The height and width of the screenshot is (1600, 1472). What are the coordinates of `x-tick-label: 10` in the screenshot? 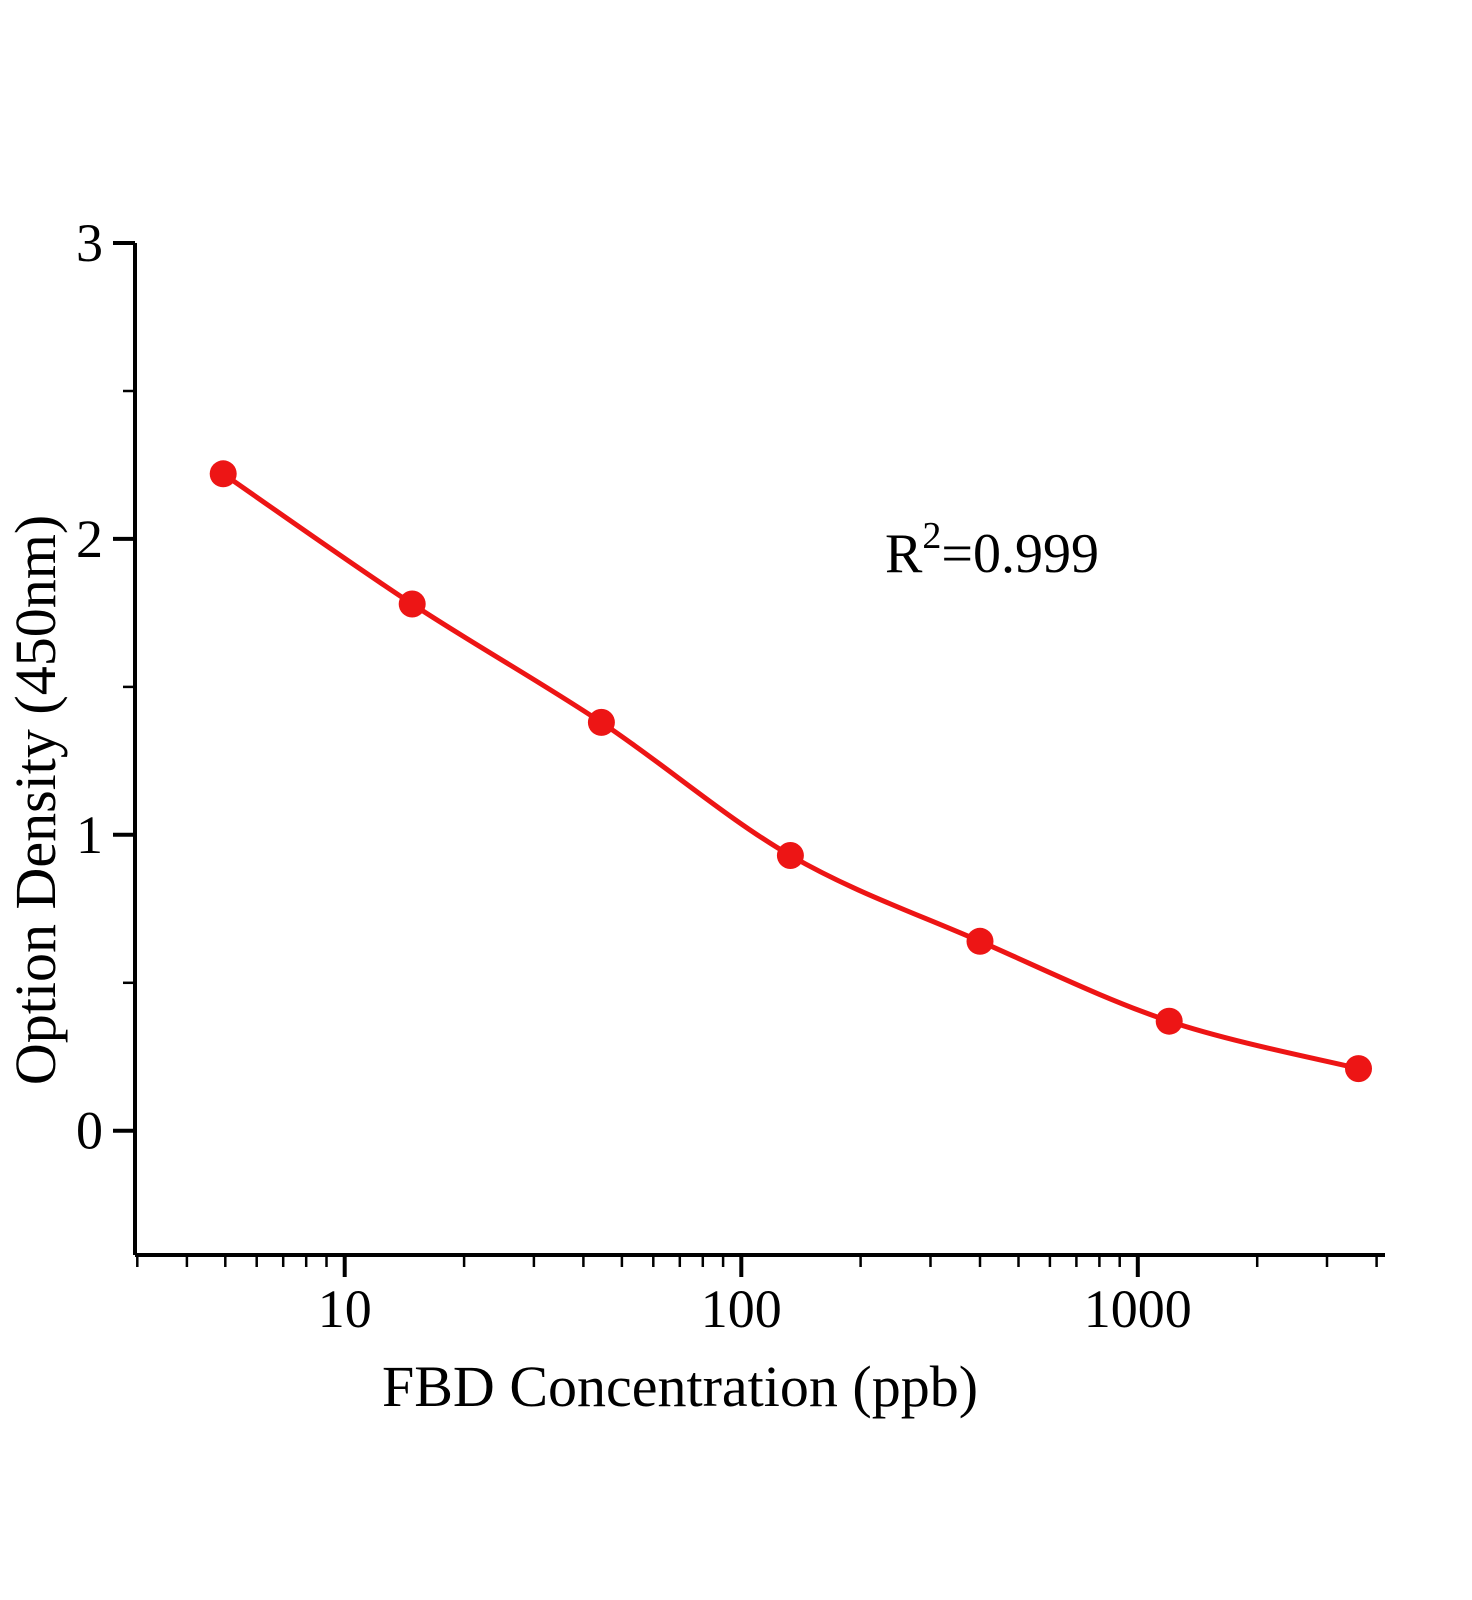 It's located at (345, 1309).